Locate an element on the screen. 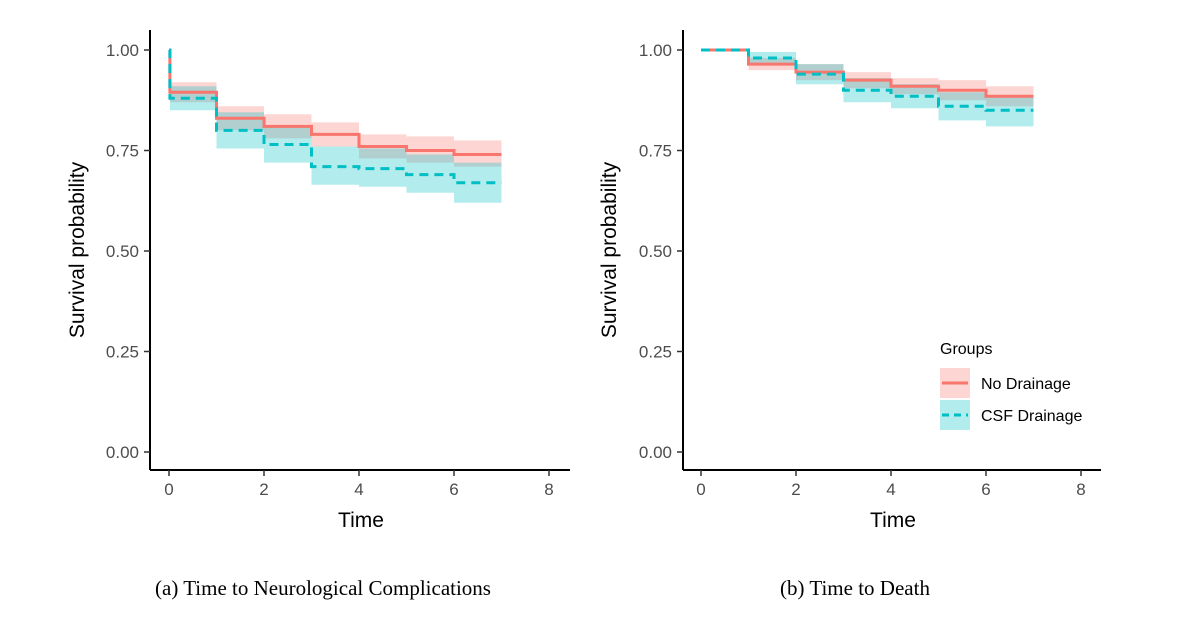 The width and height of the screenshot is (1196, 643). legend-label: No Drainage is located at coordinates (1026, 384).